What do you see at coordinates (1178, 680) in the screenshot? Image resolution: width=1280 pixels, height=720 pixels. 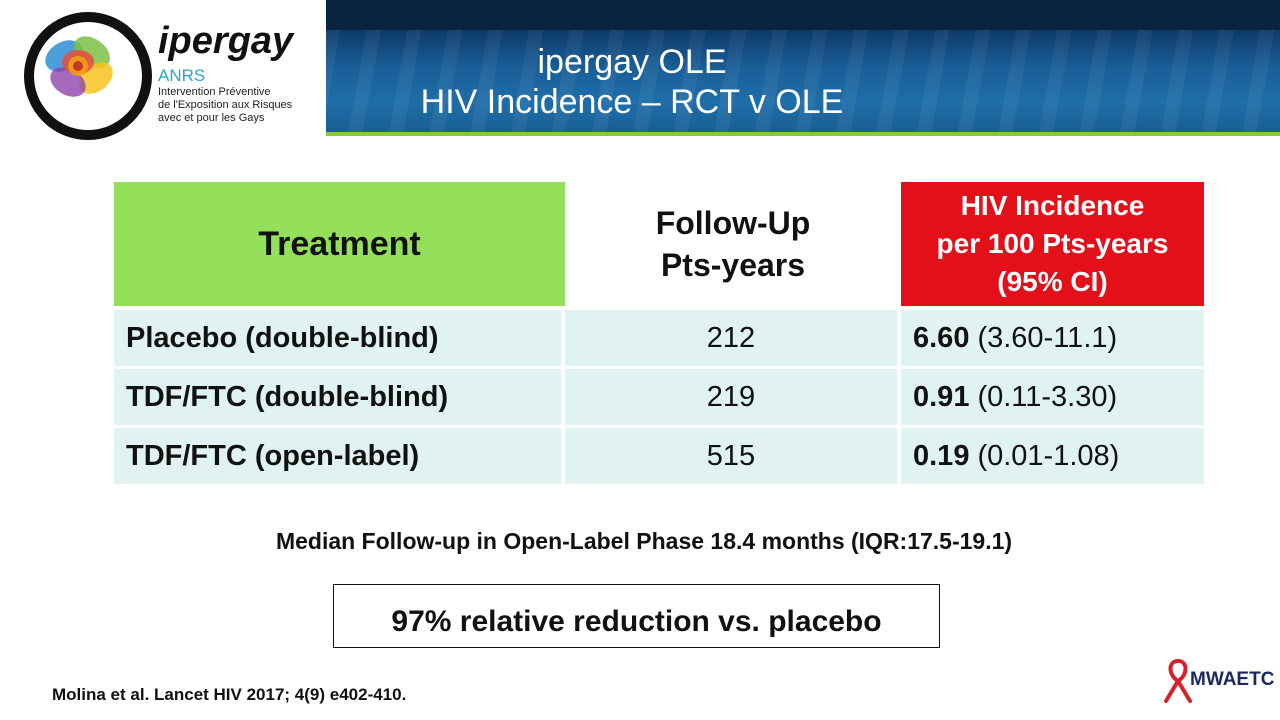 I see `red-ribbon-icon` at bounding box center [1178, 680].